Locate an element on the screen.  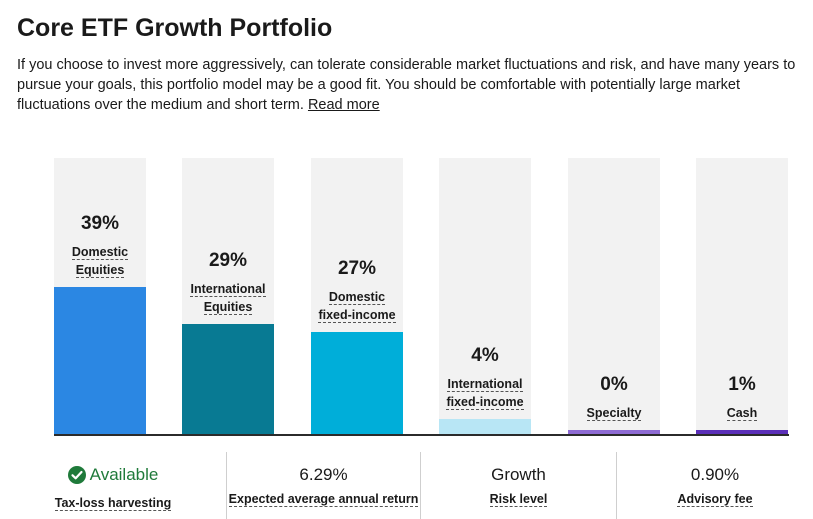
stat-tax-loss: Available Tax-loss harvesting is located at coordinates (113, 485).